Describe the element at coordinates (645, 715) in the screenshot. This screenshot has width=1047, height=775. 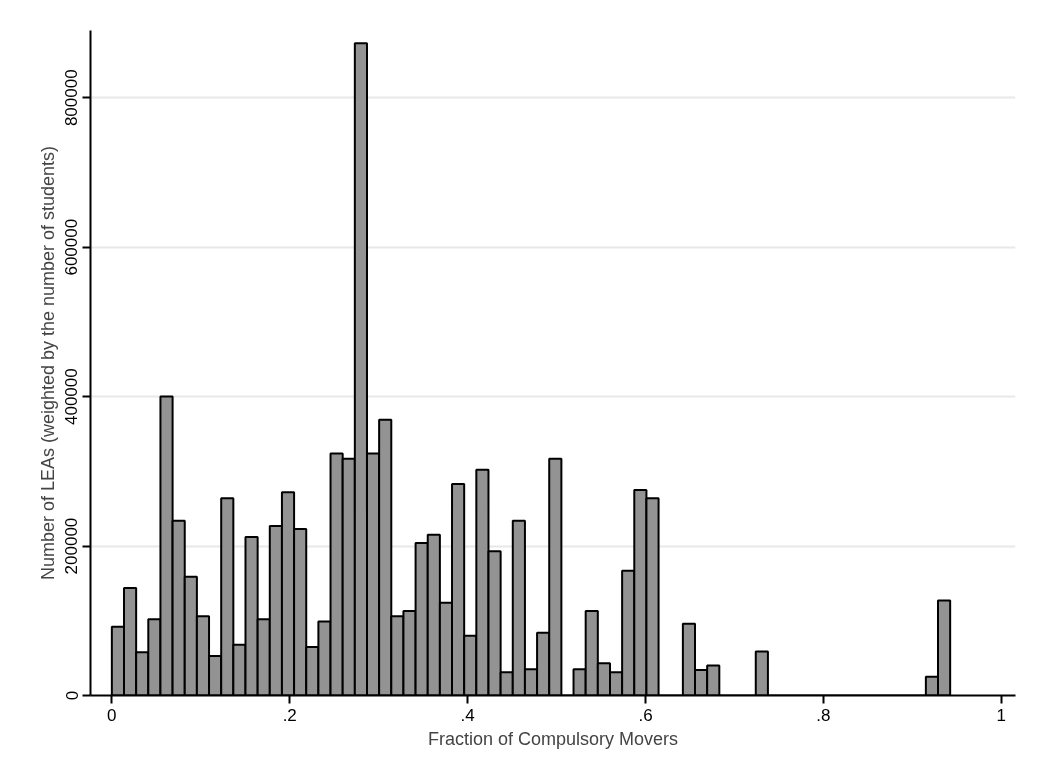
I see `x-tick-label: .6` at that location.